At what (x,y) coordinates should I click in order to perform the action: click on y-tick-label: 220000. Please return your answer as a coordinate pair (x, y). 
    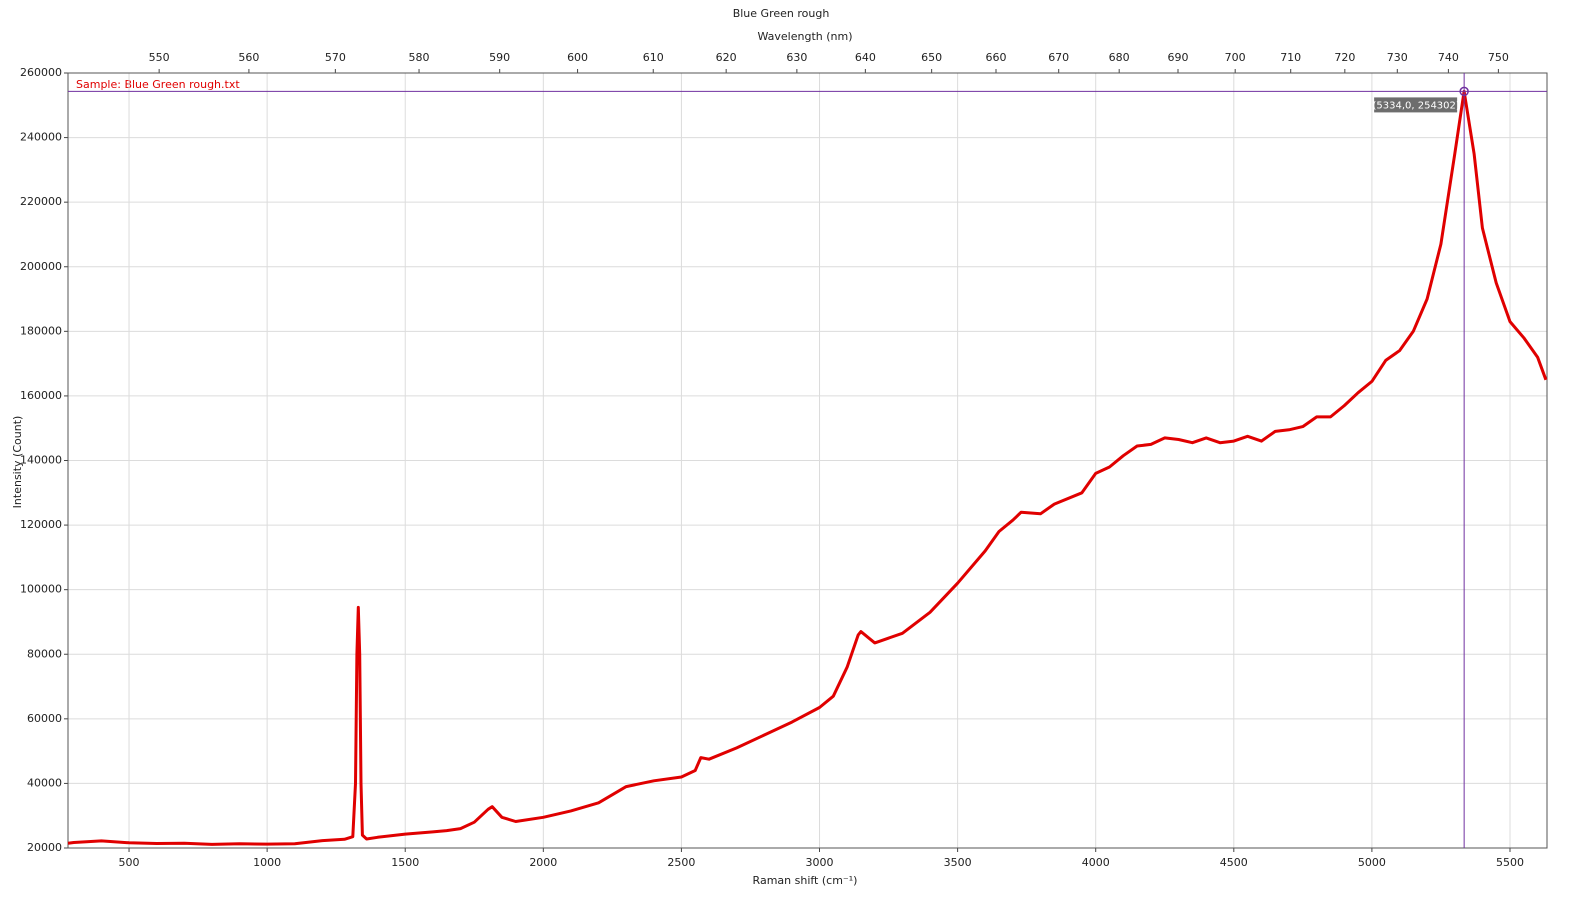
    Looking at the image, I should click on (41, 201).